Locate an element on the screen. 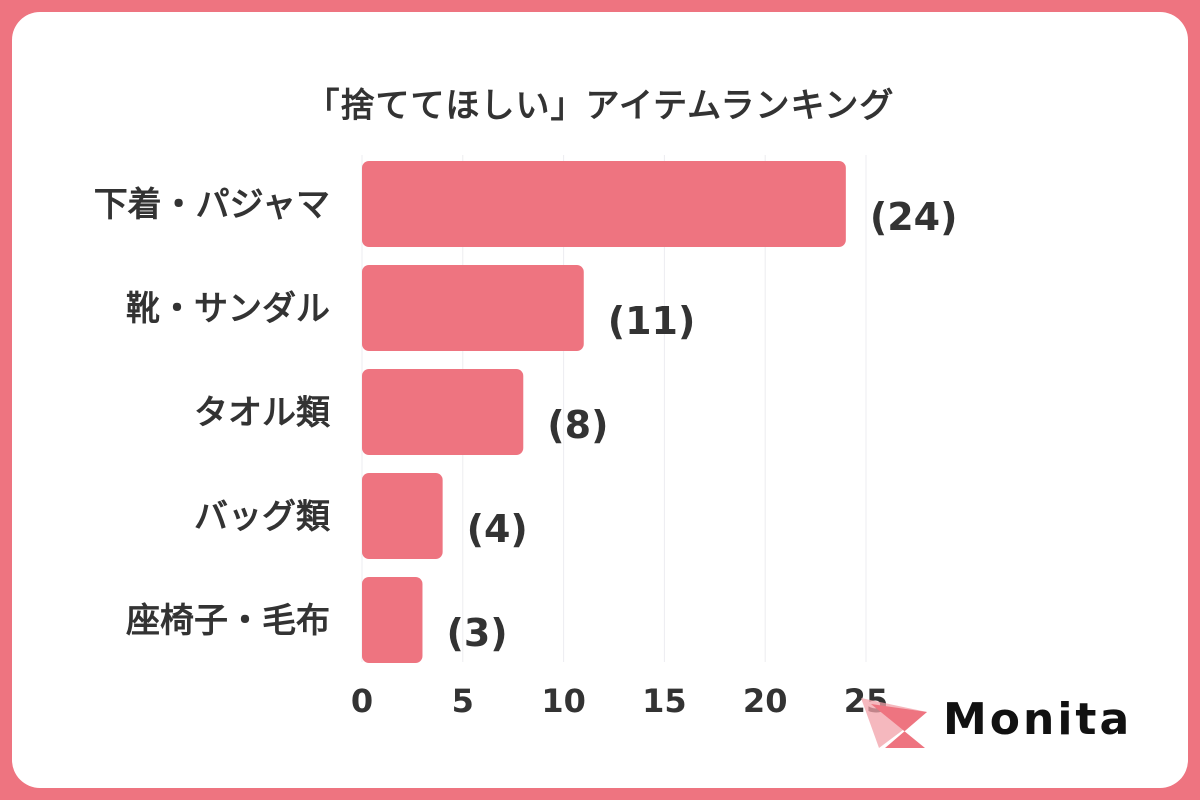 This screenshot has width=1200, height=800. x-tick-label: 15 is located at coordinates (664, 701).